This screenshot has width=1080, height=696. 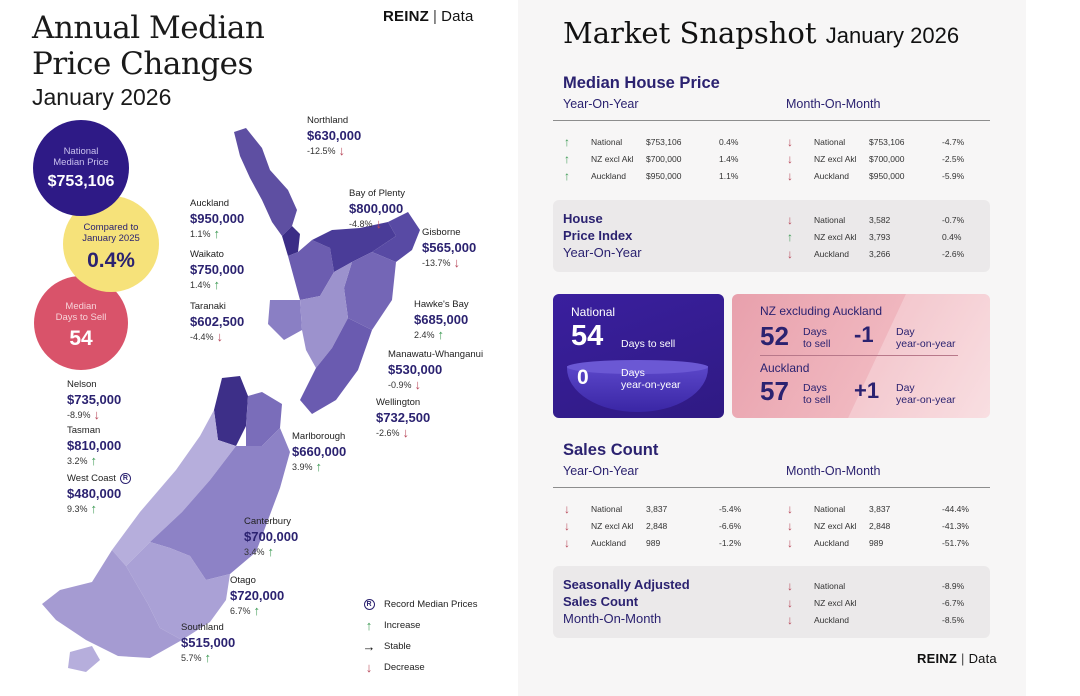 What do you see at coordinates (208, 642) in the screenshot?
I see `region-price: $515,000` at bounding box center [208, 642].